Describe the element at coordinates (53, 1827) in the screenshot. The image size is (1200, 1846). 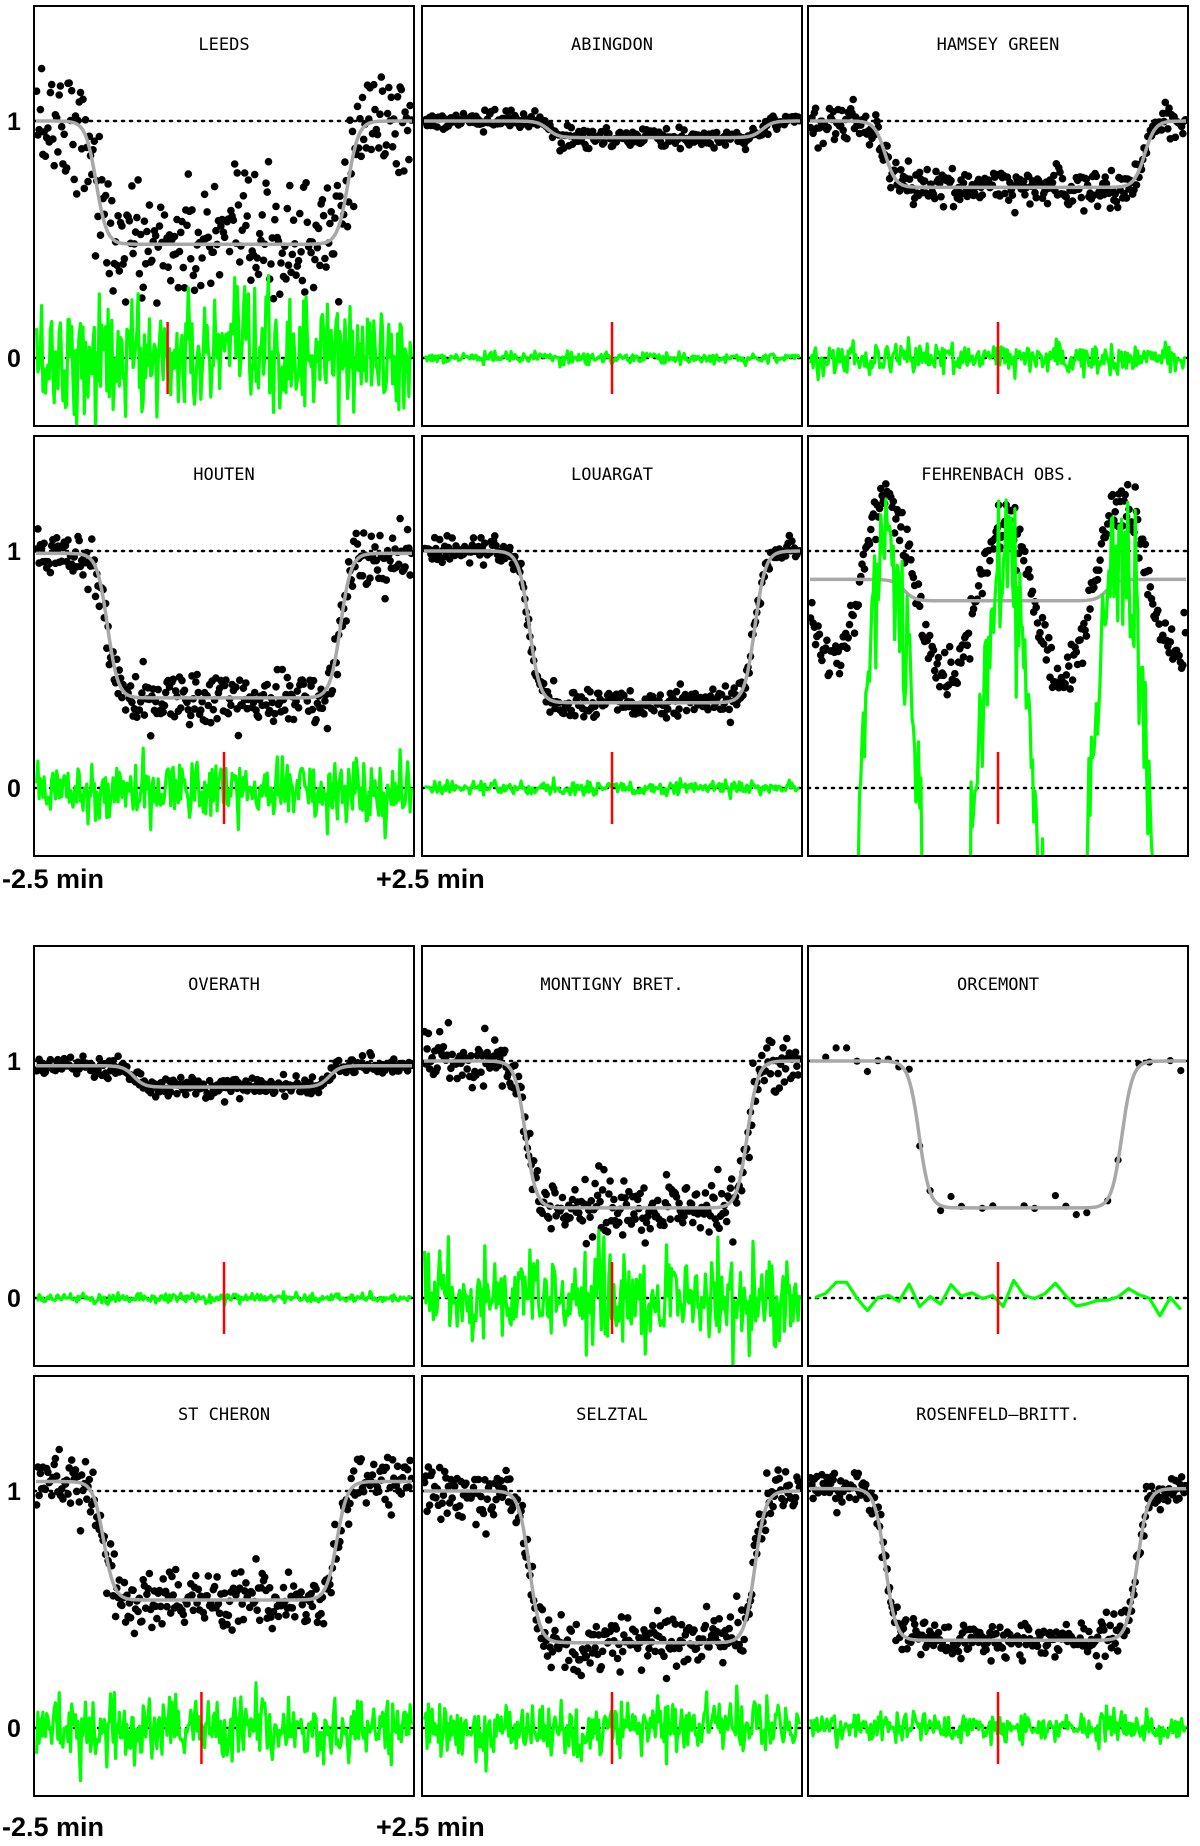
I see `x-start-label-bottom: -2.5 min` at that location.